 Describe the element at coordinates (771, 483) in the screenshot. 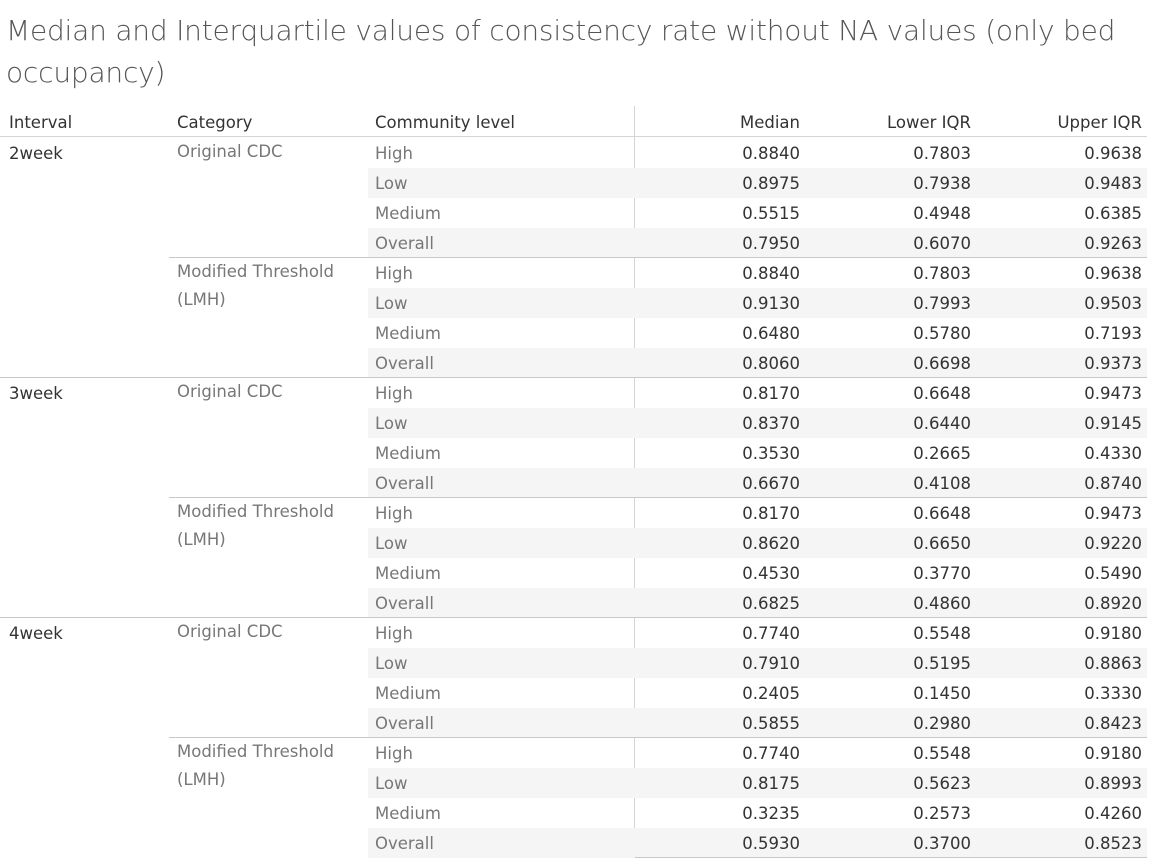

I see `median-cell: 0.6670` at that location.